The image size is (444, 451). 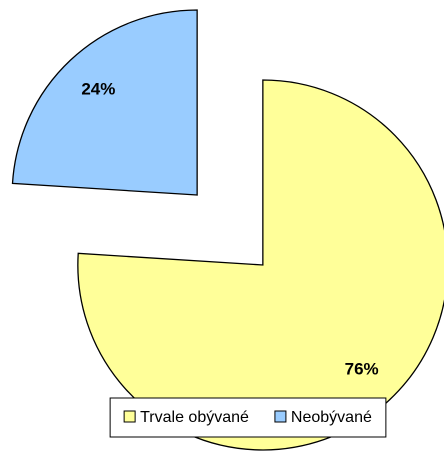 What do you see at coordinates (98, 88) in the screenshot?
I see `data-label: 24%` at bounding box center [98, 88].